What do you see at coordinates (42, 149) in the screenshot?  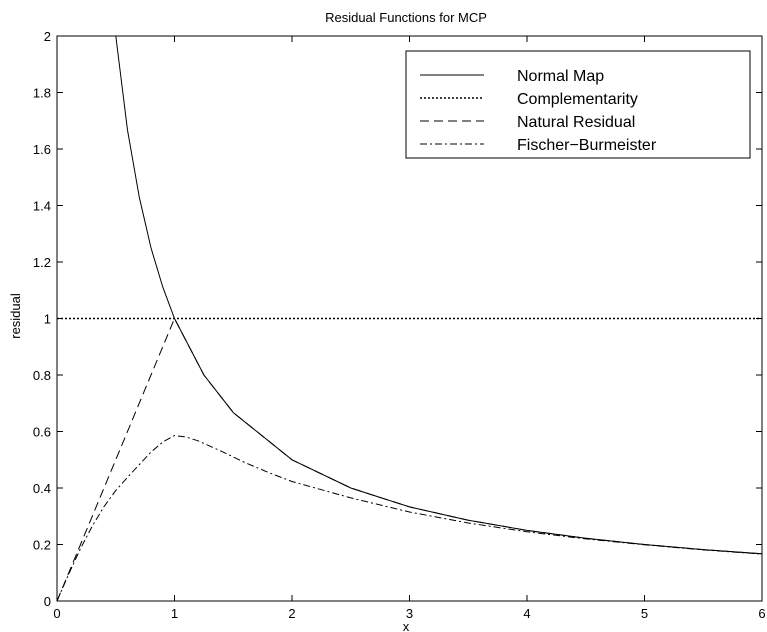 I see `y-tick-label: 1.6` at bounding box center [42, 149].